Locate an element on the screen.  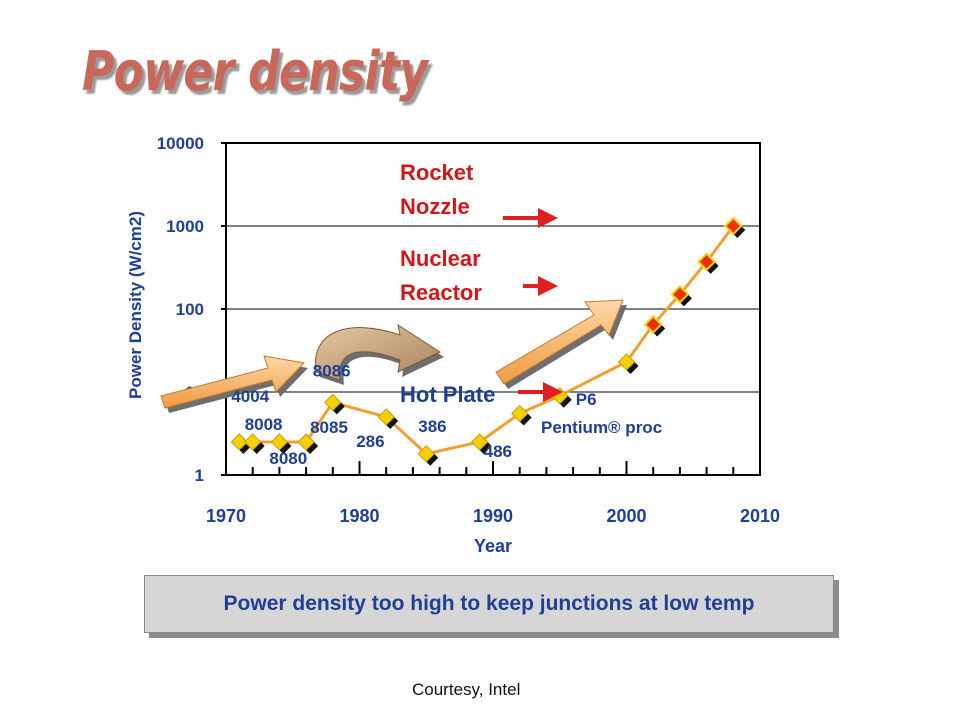
y-axis-label: Power Density (W/cm2) is located at coordinates (135, 305).